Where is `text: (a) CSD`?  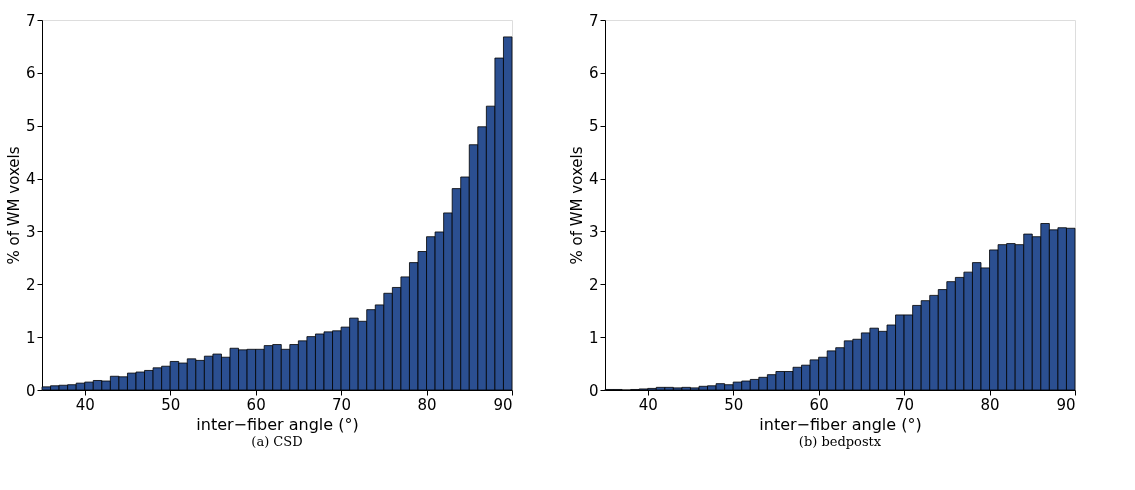
text: (a) CSD is located at coordinates (277, 441).